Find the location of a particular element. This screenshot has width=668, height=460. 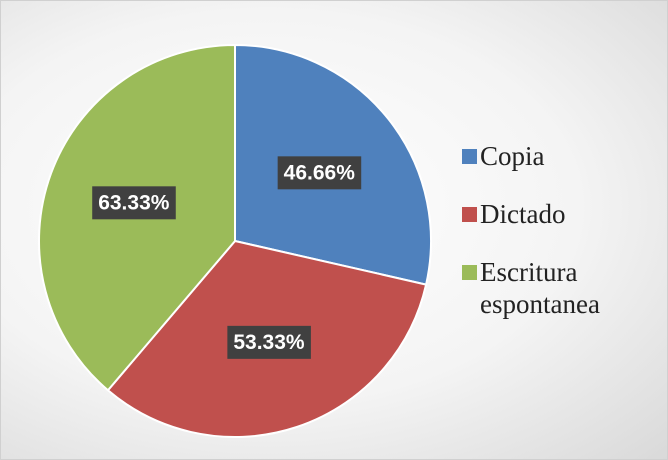

data-label: 46.66% is located at coordinates (320, 172).